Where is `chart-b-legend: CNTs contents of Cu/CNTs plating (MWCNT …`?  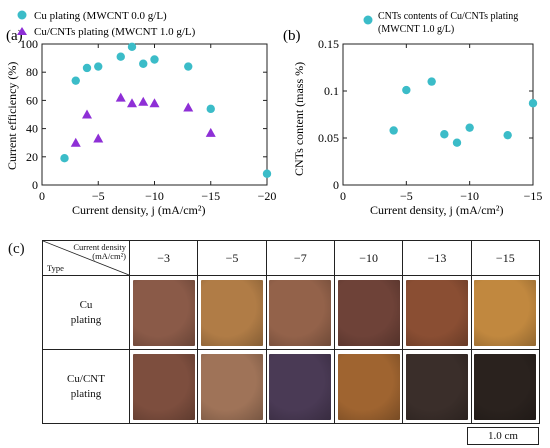 chart-b-legend: CNTs contents of Cu/CNTs plating (MWCNT … is located at coordinates (440, 23).